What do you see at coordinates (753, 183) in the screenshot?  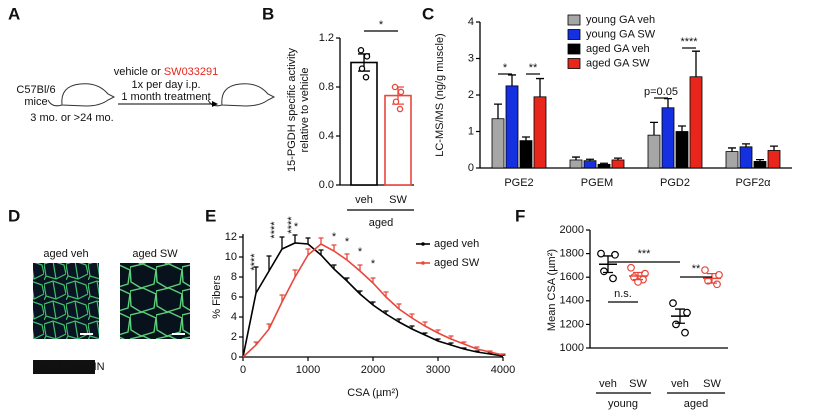 I see `x-tick-label: PGF2α` at bounding box center [753, 183].